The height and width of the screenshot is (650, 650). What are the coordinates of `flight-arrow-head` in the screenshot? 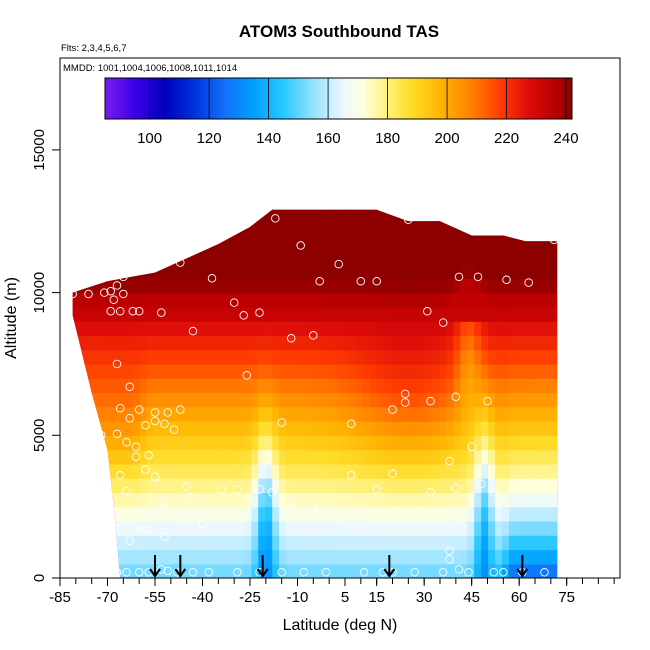 It's located at (522, 573).